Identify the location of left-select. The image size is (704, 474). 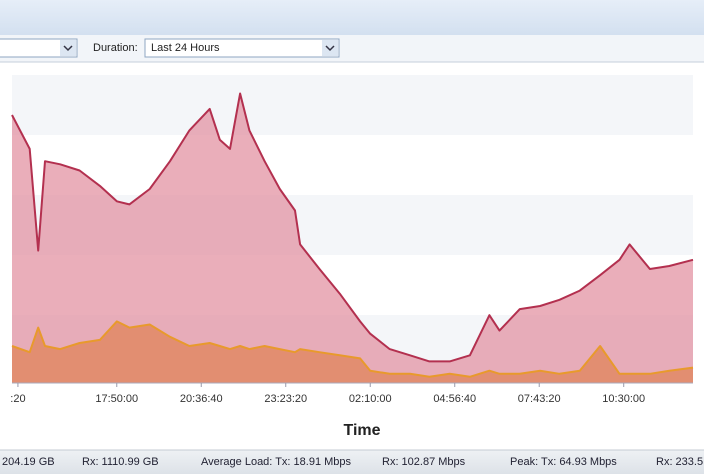
(39, 48).